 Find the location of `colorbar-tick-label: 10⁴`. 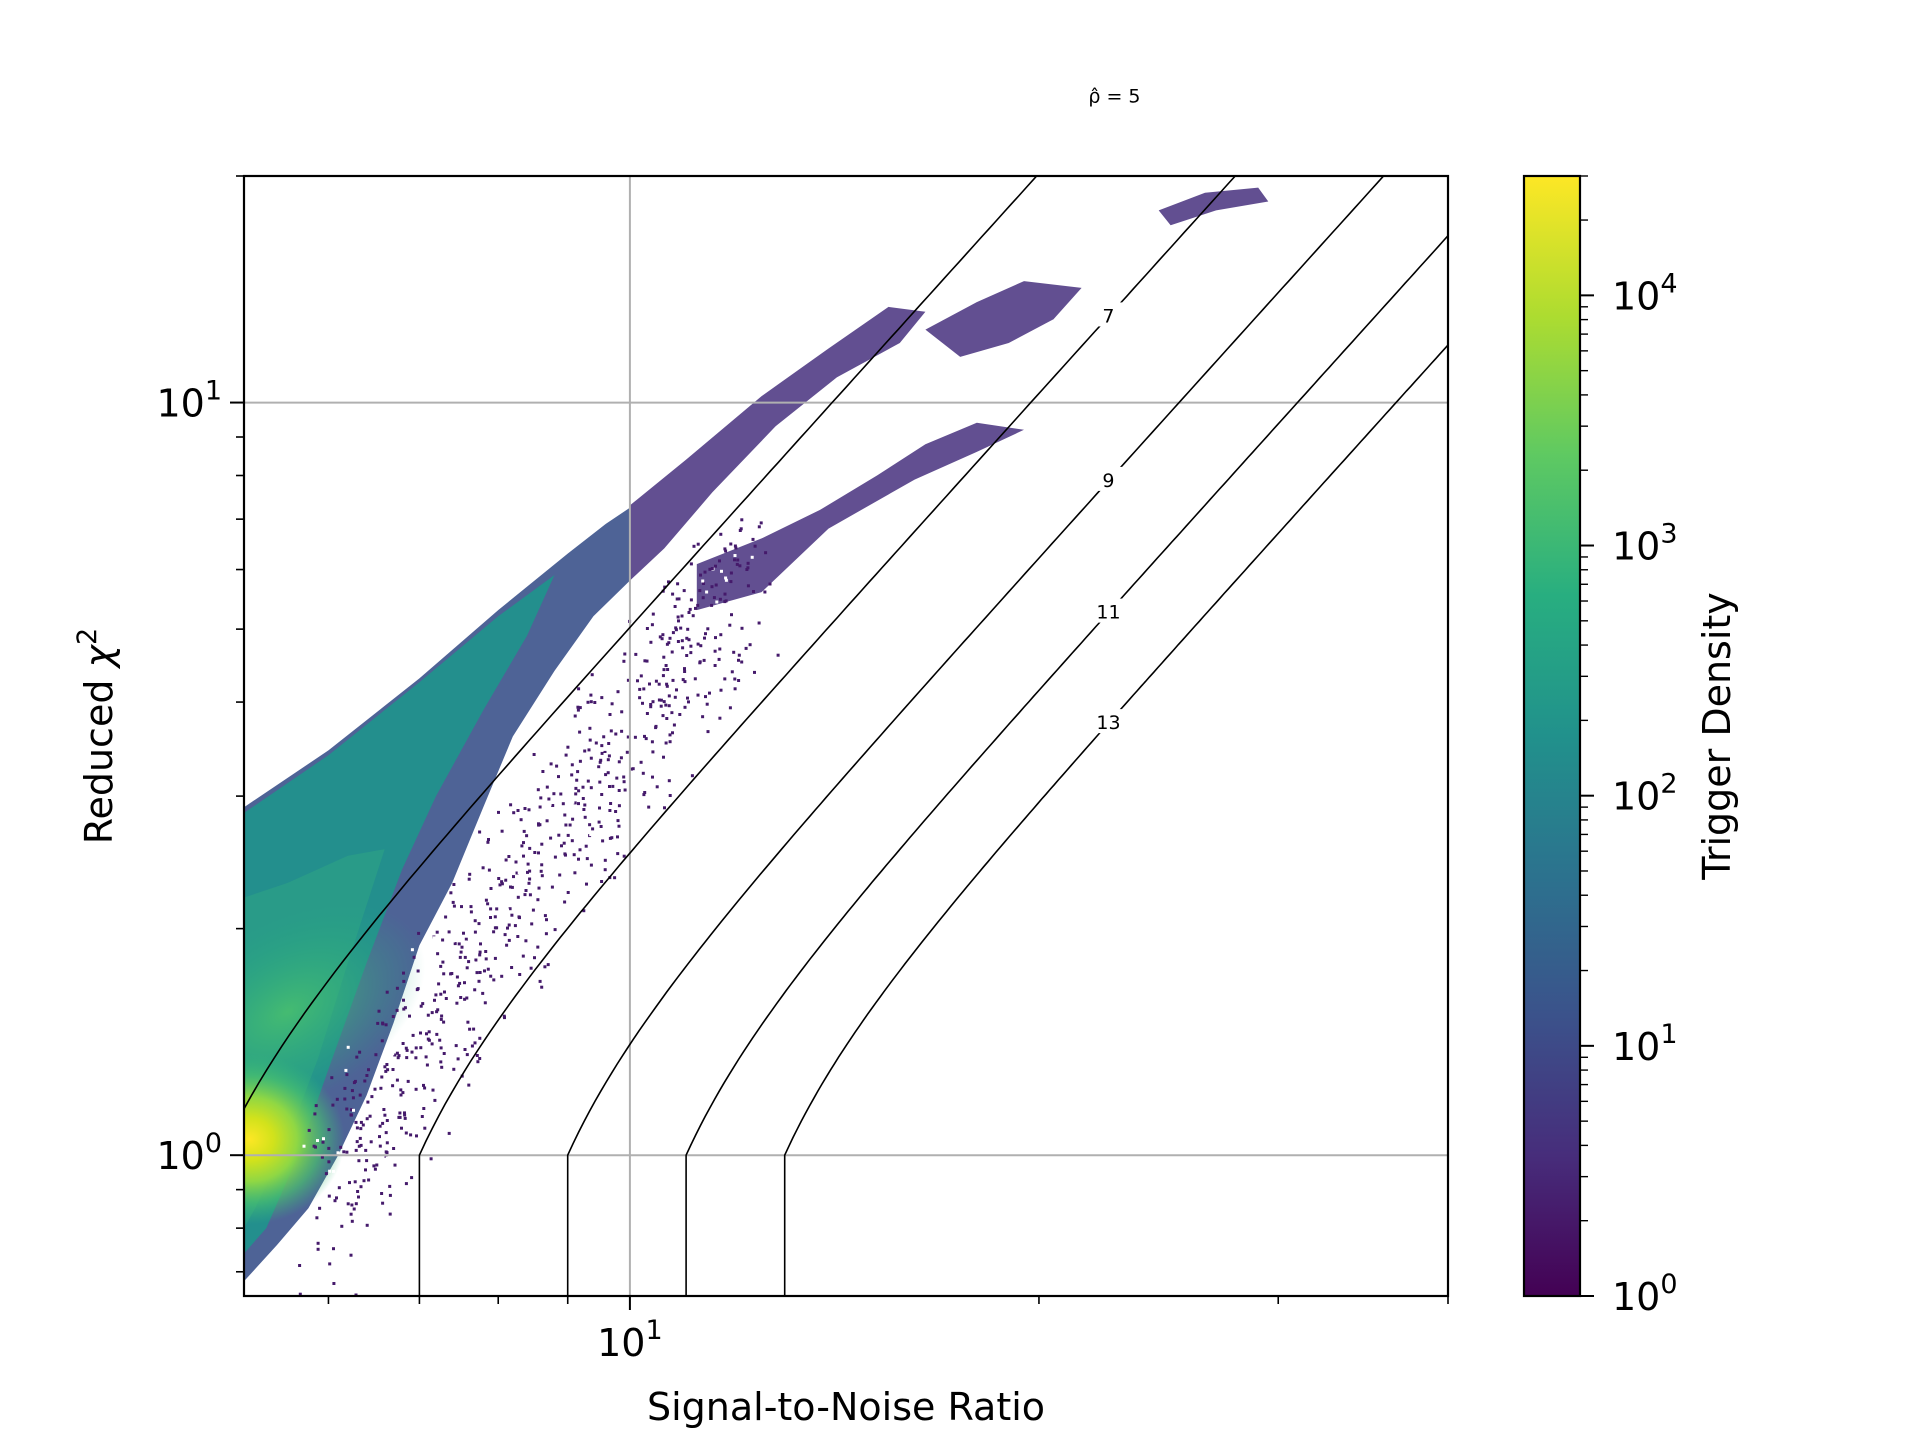

colorbar-tick-label: 10⁴ is located at coordinates (1645, 293).